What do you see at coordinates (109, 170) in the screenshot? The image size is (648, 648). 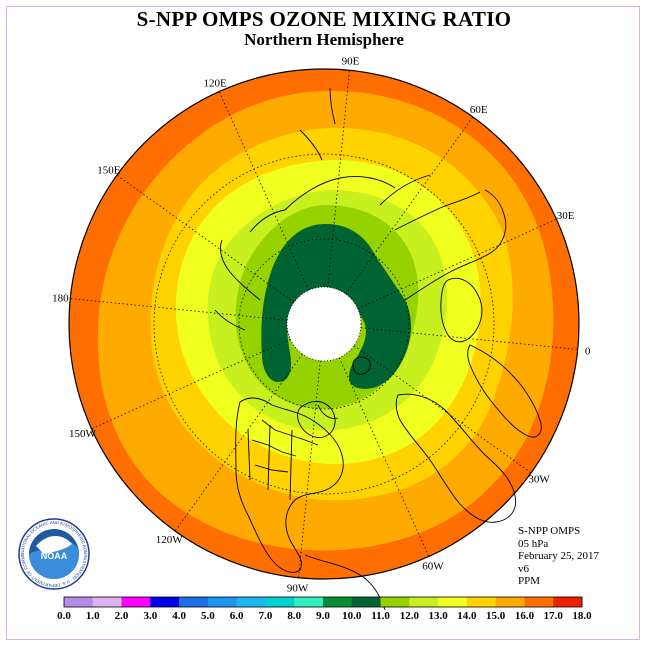 I see `longitude-label: 150E` at bounding box center [109, 170].